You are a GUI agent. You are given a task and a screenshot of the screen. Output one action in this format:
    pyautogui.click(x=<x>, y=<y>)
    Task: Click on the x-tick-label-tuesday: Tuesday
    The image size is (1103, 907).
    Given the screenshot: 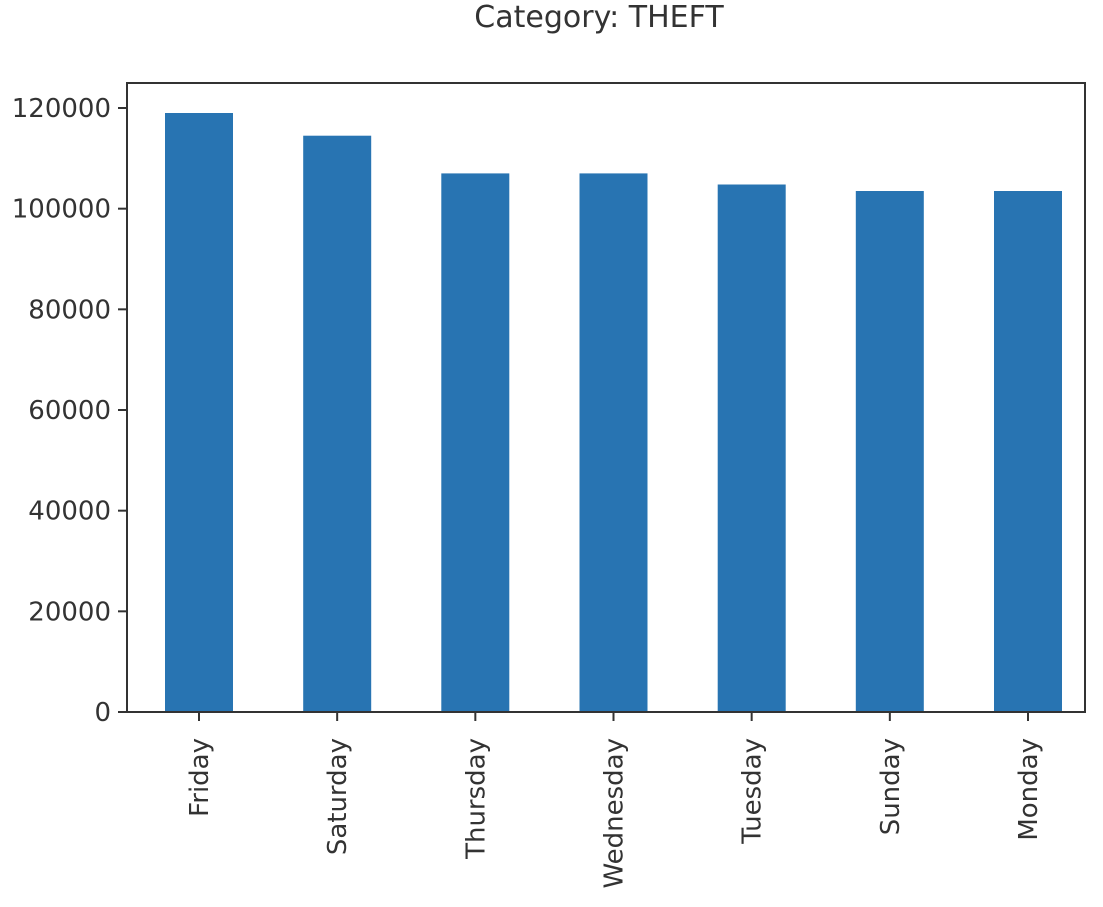 What is the action you would take?
    pyautogui.click(x=753, y=791)
    